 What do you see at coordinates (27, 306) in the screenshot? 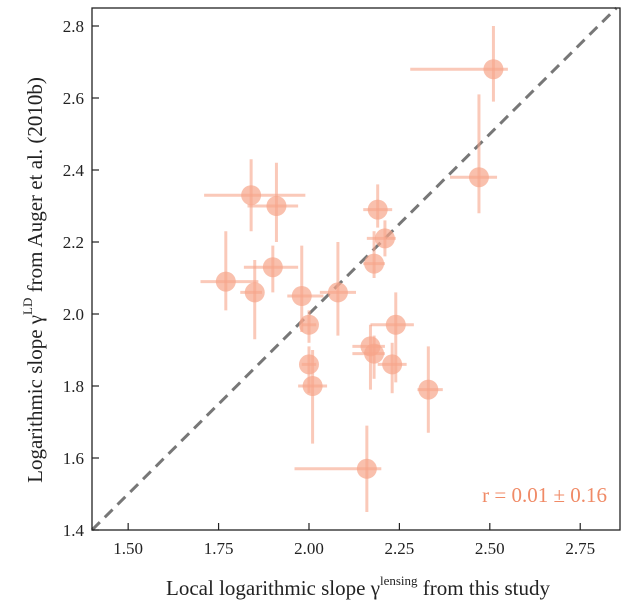
I see `y-axis-title-sup: LD` at bounding box center [27, 306].